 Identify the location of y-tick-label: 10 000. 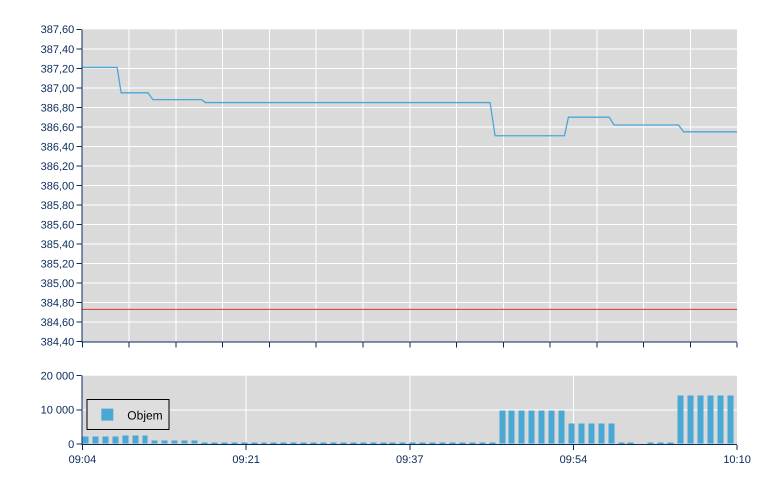
(57, 410).